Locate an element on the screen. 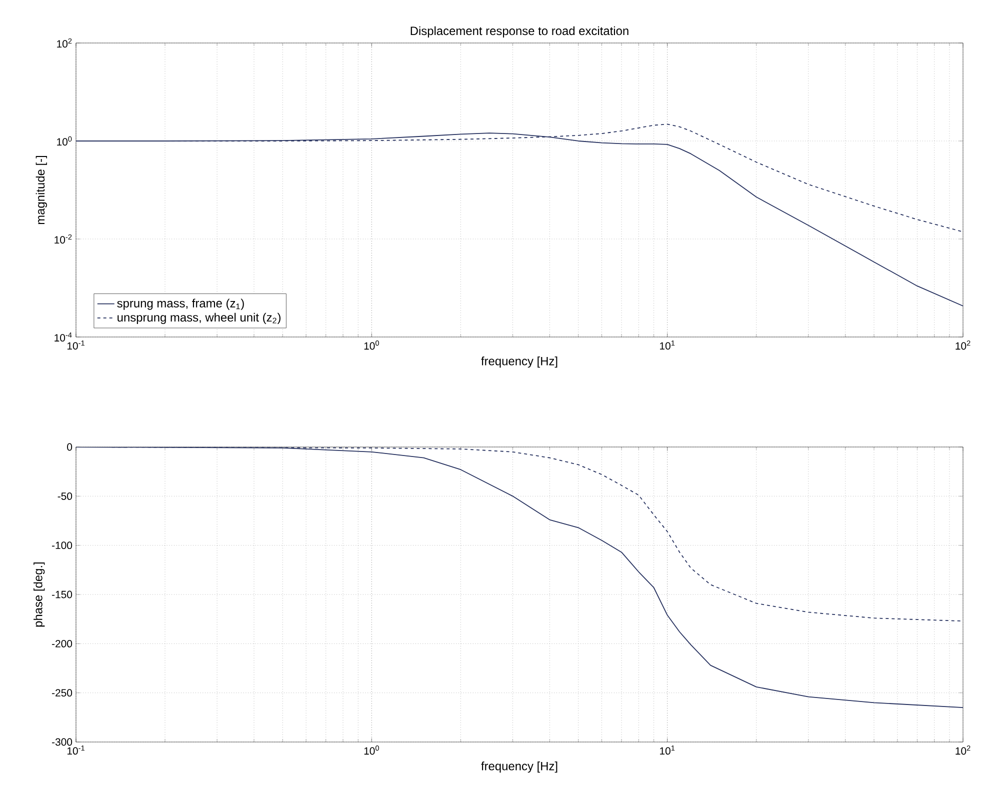 This screenshot has height=808, width=981. y-tick-label: 10$^{0}$ is located at coordinates (64, 141).